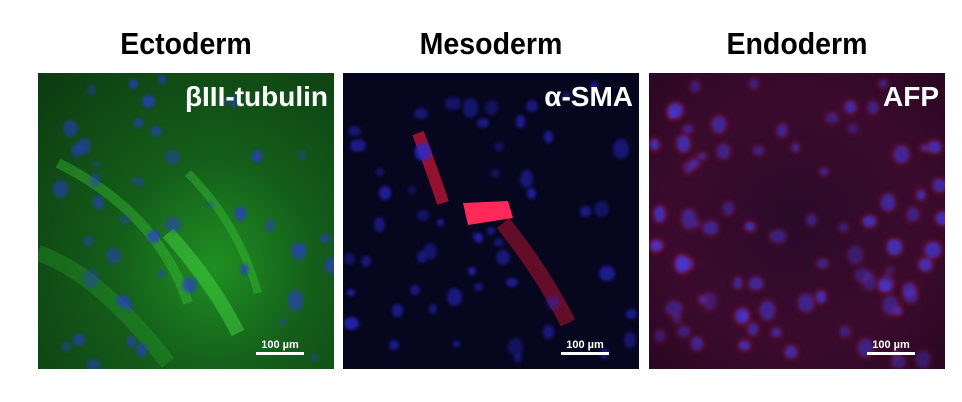 This screenshot has height=402, width=962. Describe the element at coordinates (186, 43) in the screenshot. I see `title-ectoderm: Ectoderm` at that location.